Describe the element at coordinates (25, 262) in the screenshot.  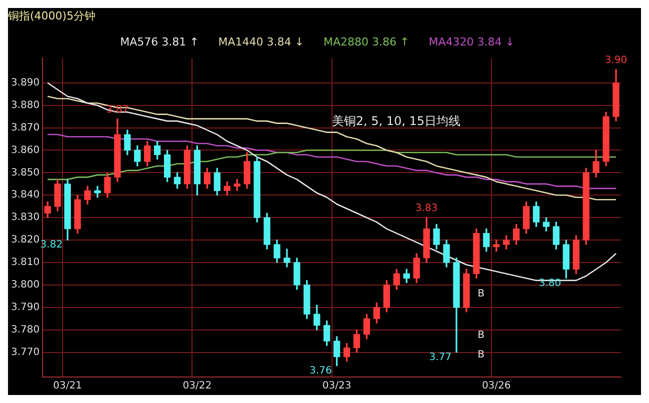
I see `y-tick-label: 3.810` at that location.